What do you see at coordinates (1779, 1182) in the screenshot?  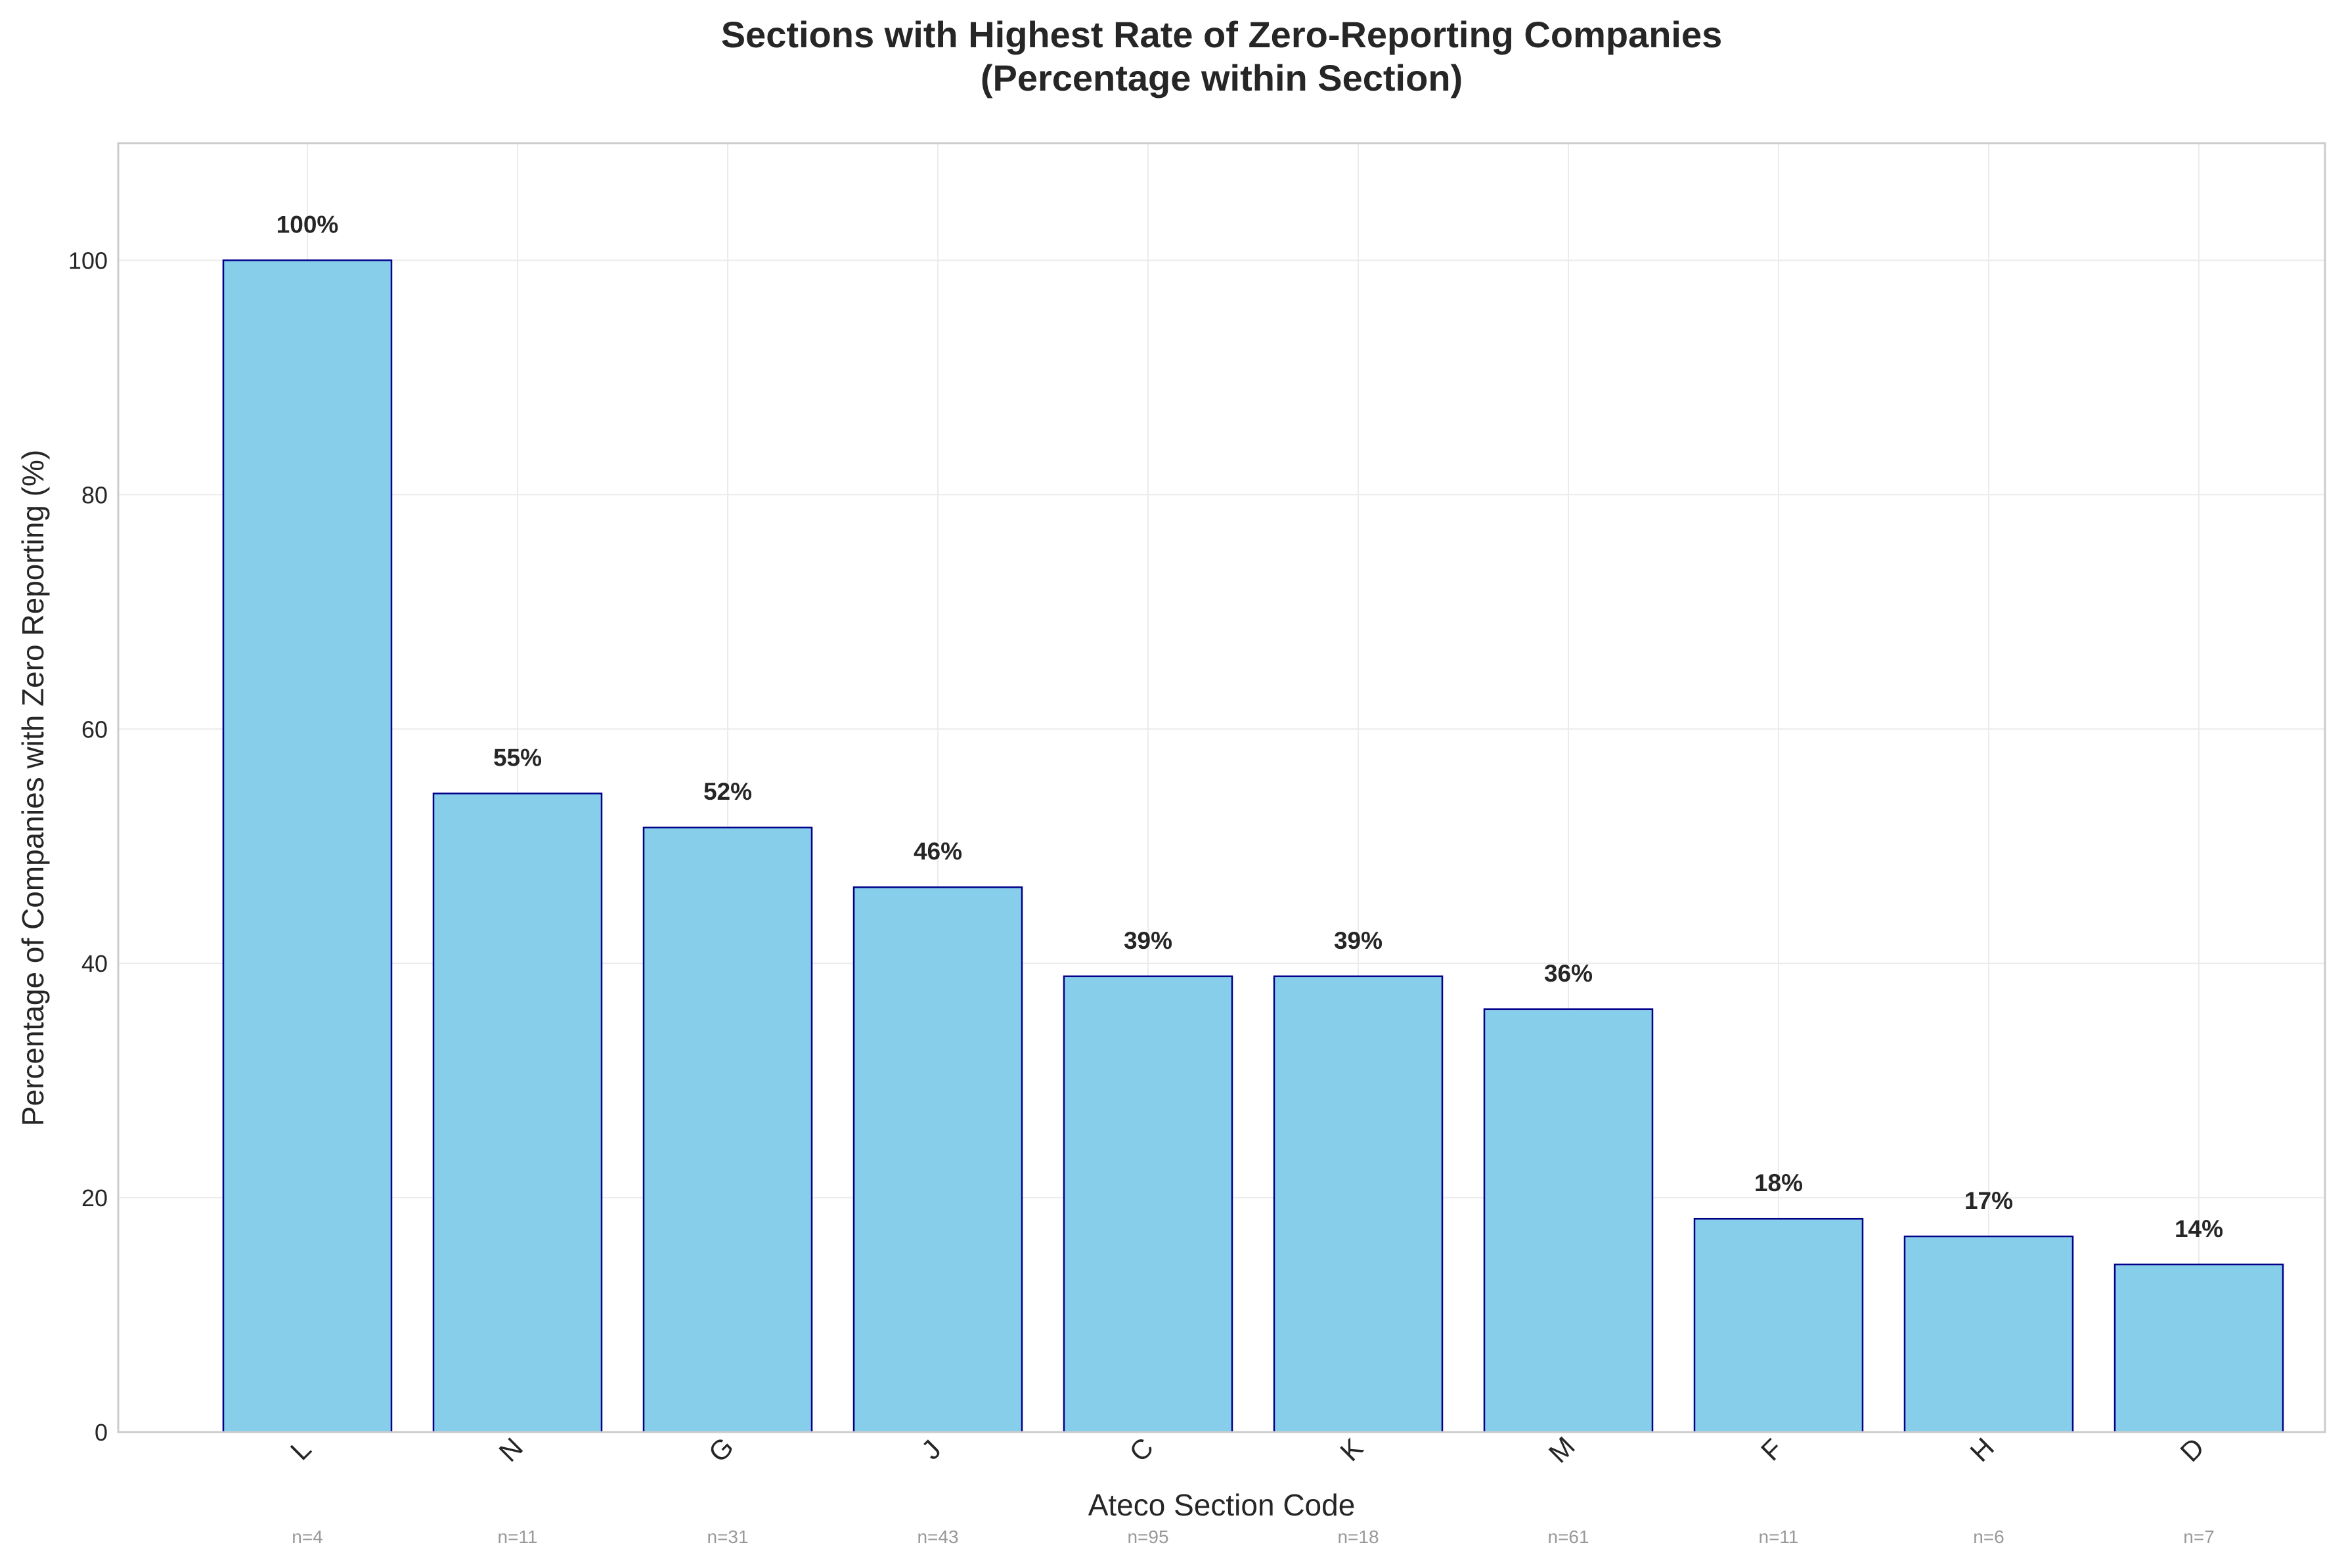 I see `value-label: 18%` at bounding box center [1779, 1182].